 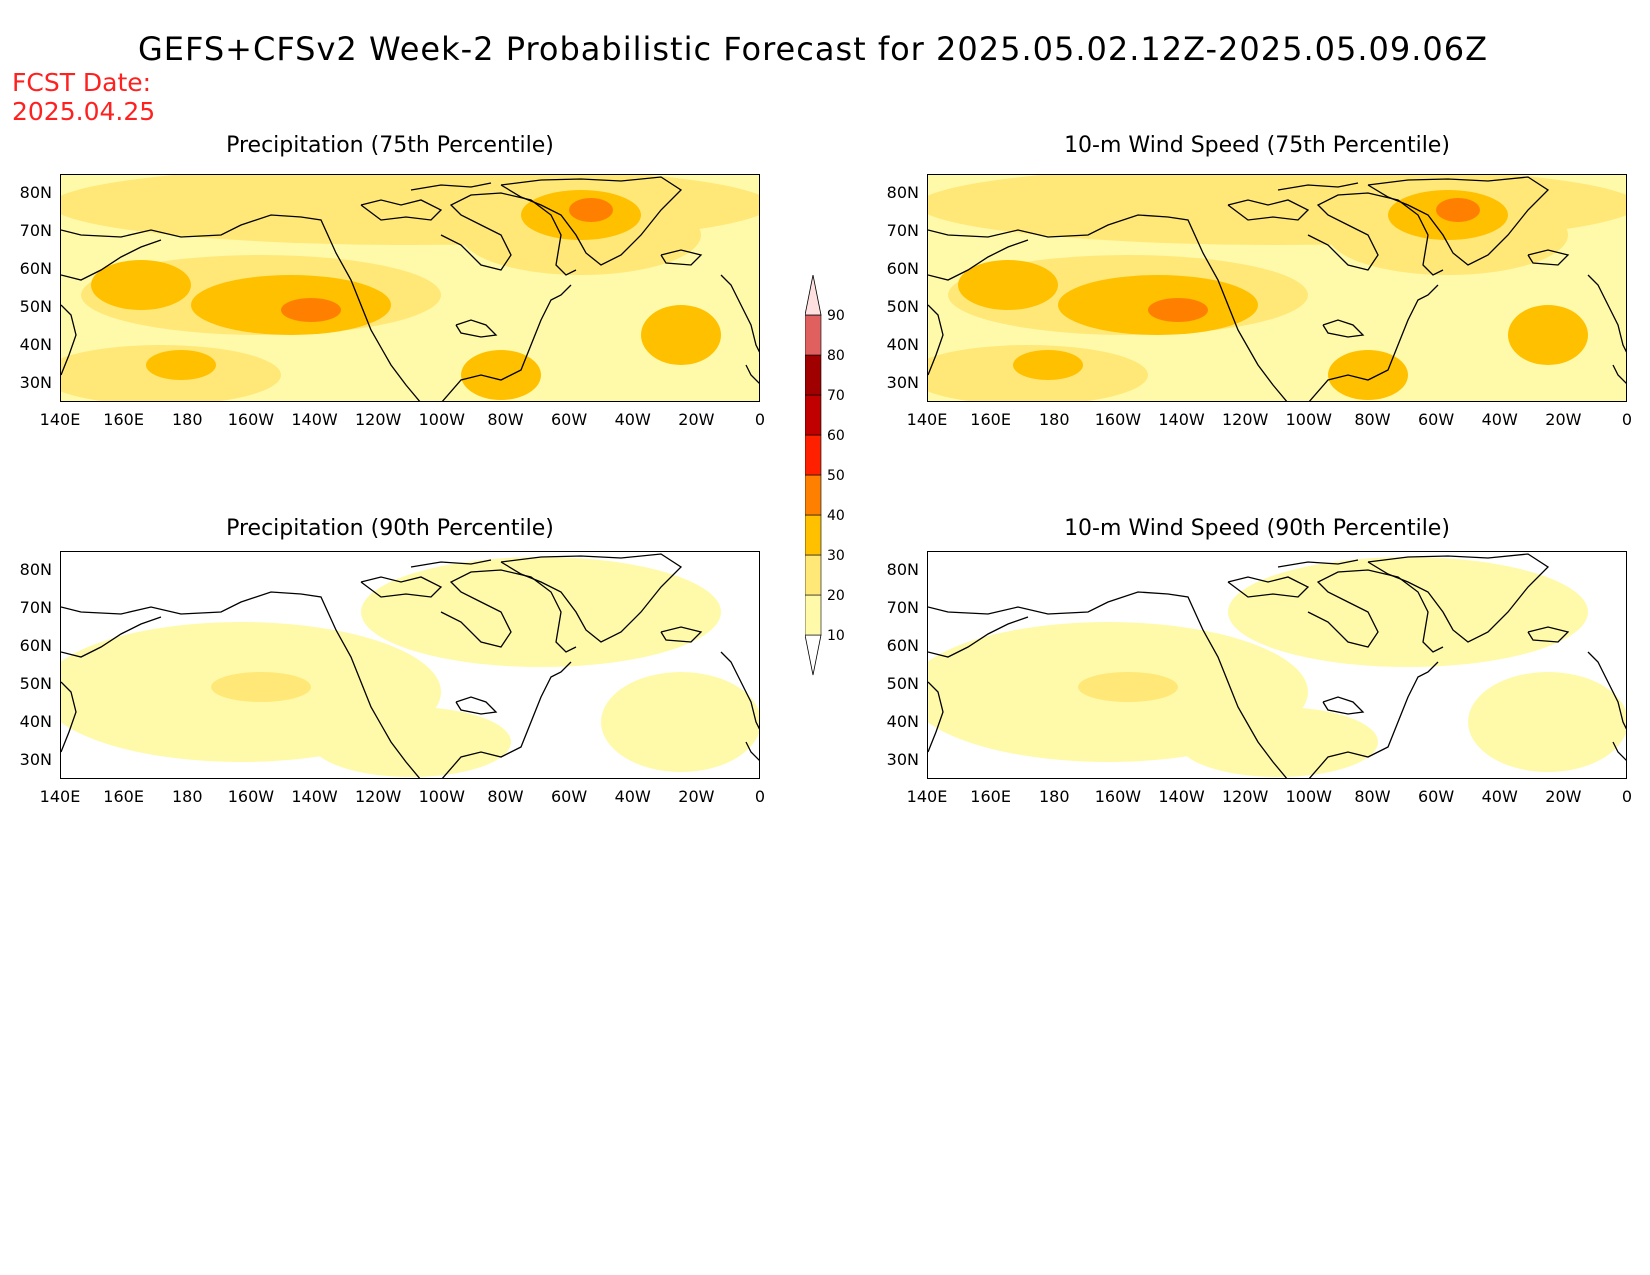 What do you see at coordinates (836, 316) in the screenshot?
I see `colorbar-label: 90` at bounding box center [836, 316].